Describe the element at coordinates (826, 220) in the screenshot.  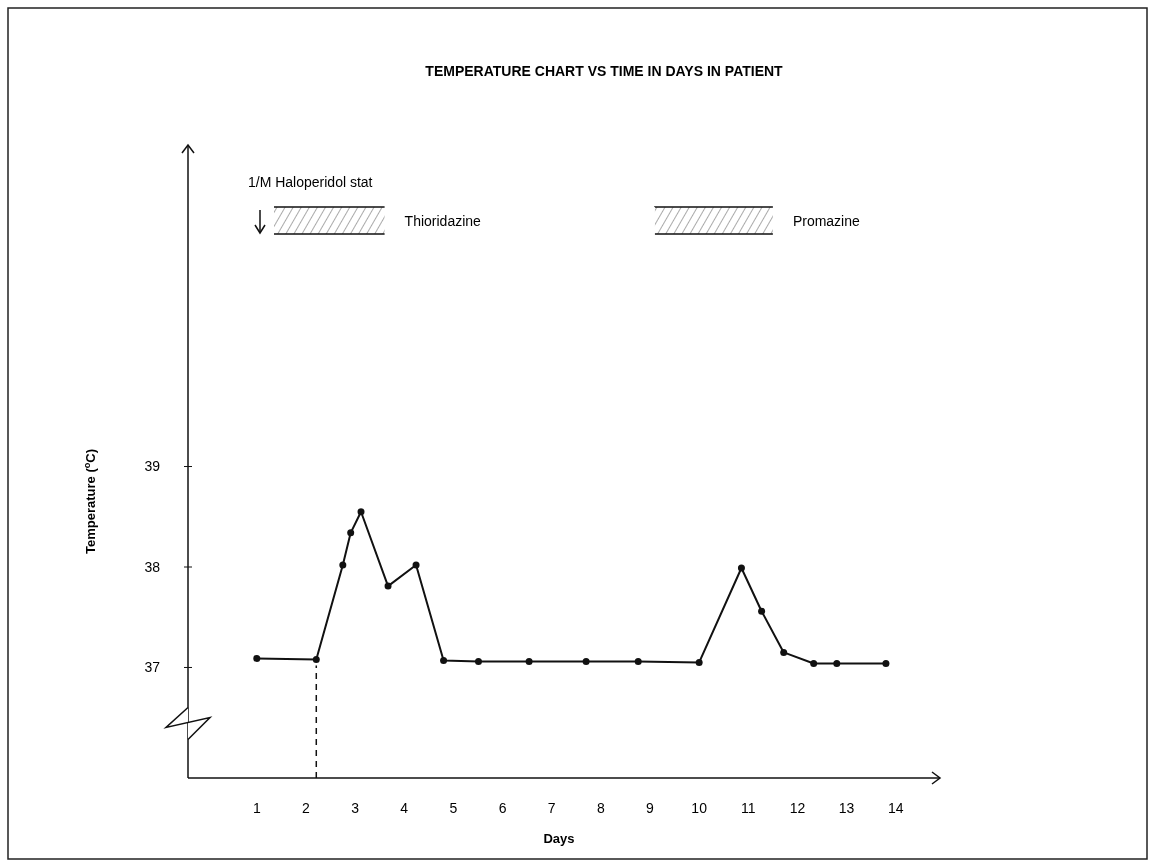
I see `band-label: Promazine` at that location.